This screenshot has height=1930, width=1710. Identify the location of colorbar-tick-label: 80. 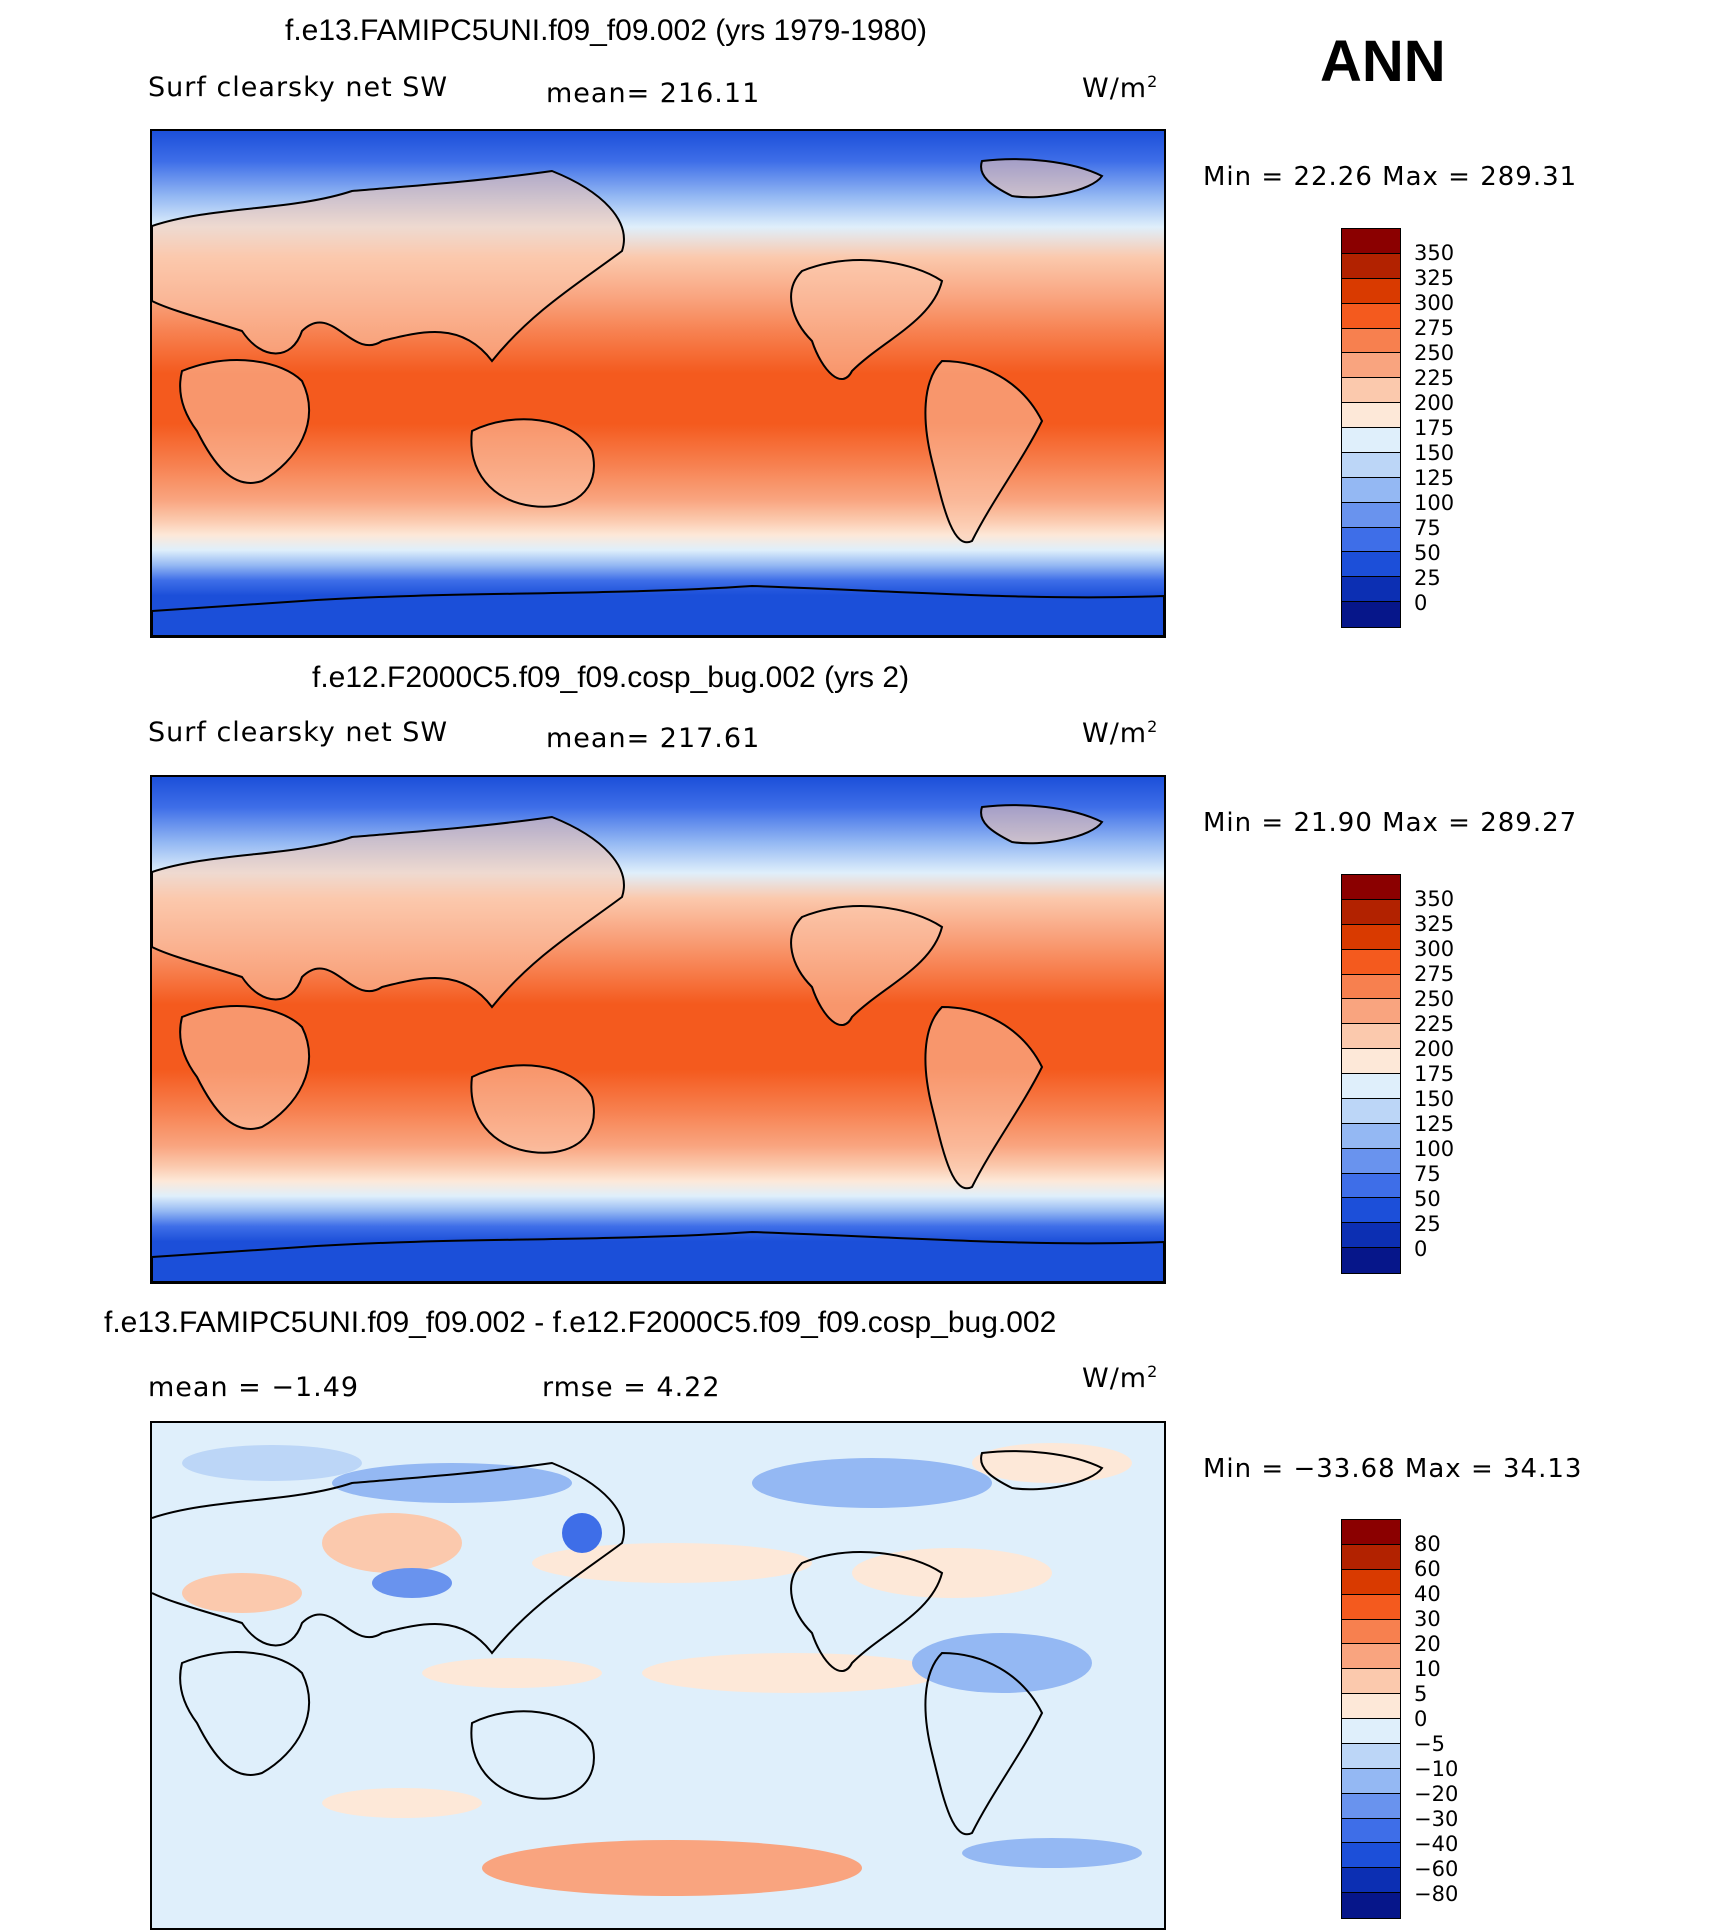
(1427, 1544).